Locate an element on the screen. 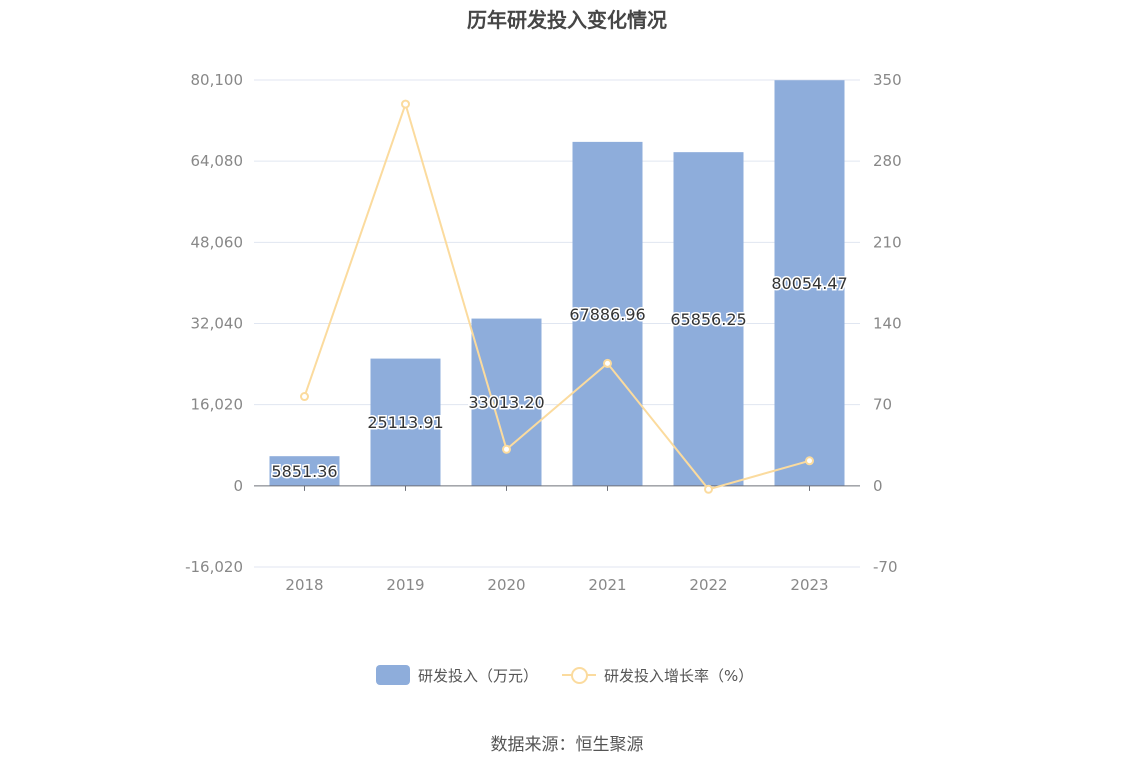 The height and width of the screenshot is (766, 1134). y-right-tick-label: 140 is located at coordinates (887, 324).